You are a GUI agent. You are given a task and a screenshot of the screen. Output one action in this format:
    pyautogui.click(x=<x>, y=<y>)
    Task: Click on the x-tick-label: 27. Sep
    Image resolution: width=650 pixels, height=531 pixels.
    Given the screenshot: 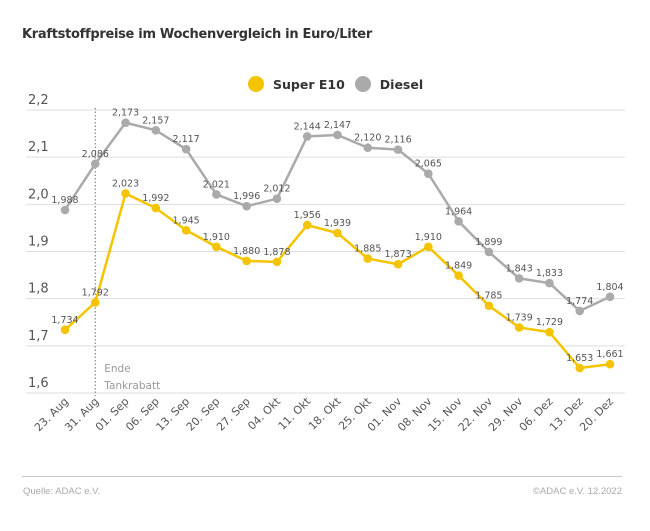 What is the action you would take?
    pyautogui.click(x=233, y=414)
    